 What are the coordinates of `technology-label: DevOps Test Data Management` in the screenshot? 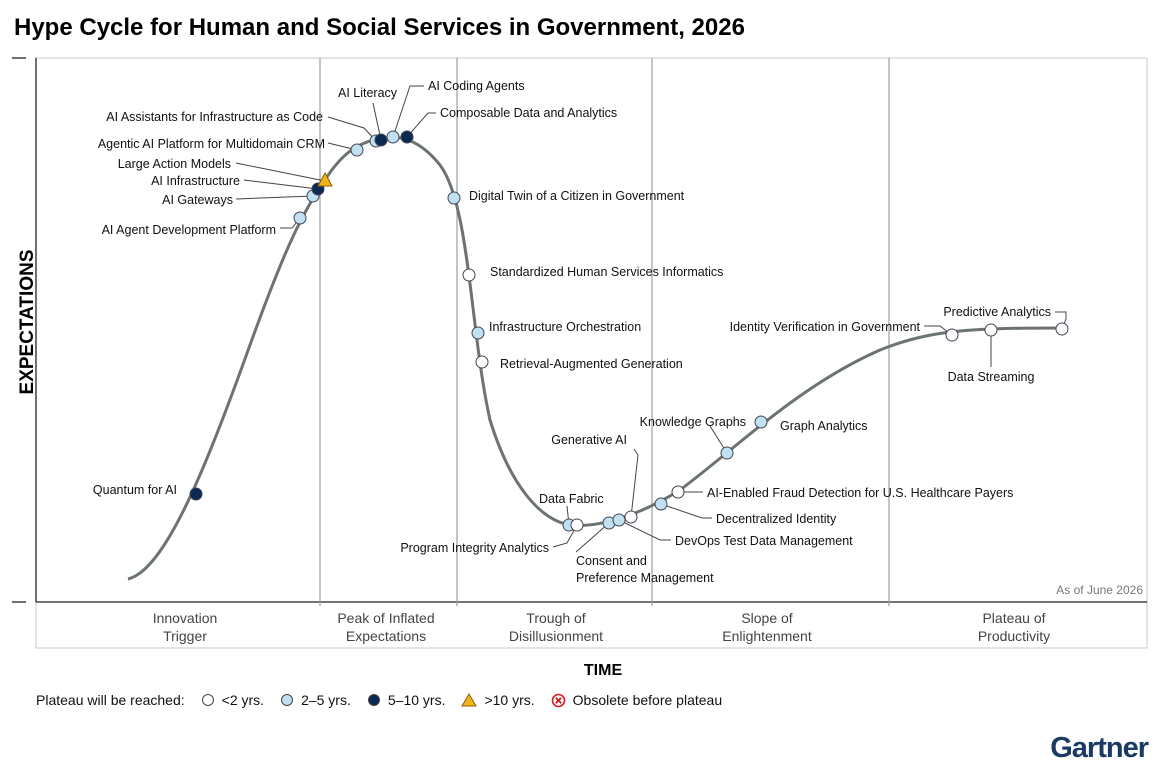 It's located at (764, 541).